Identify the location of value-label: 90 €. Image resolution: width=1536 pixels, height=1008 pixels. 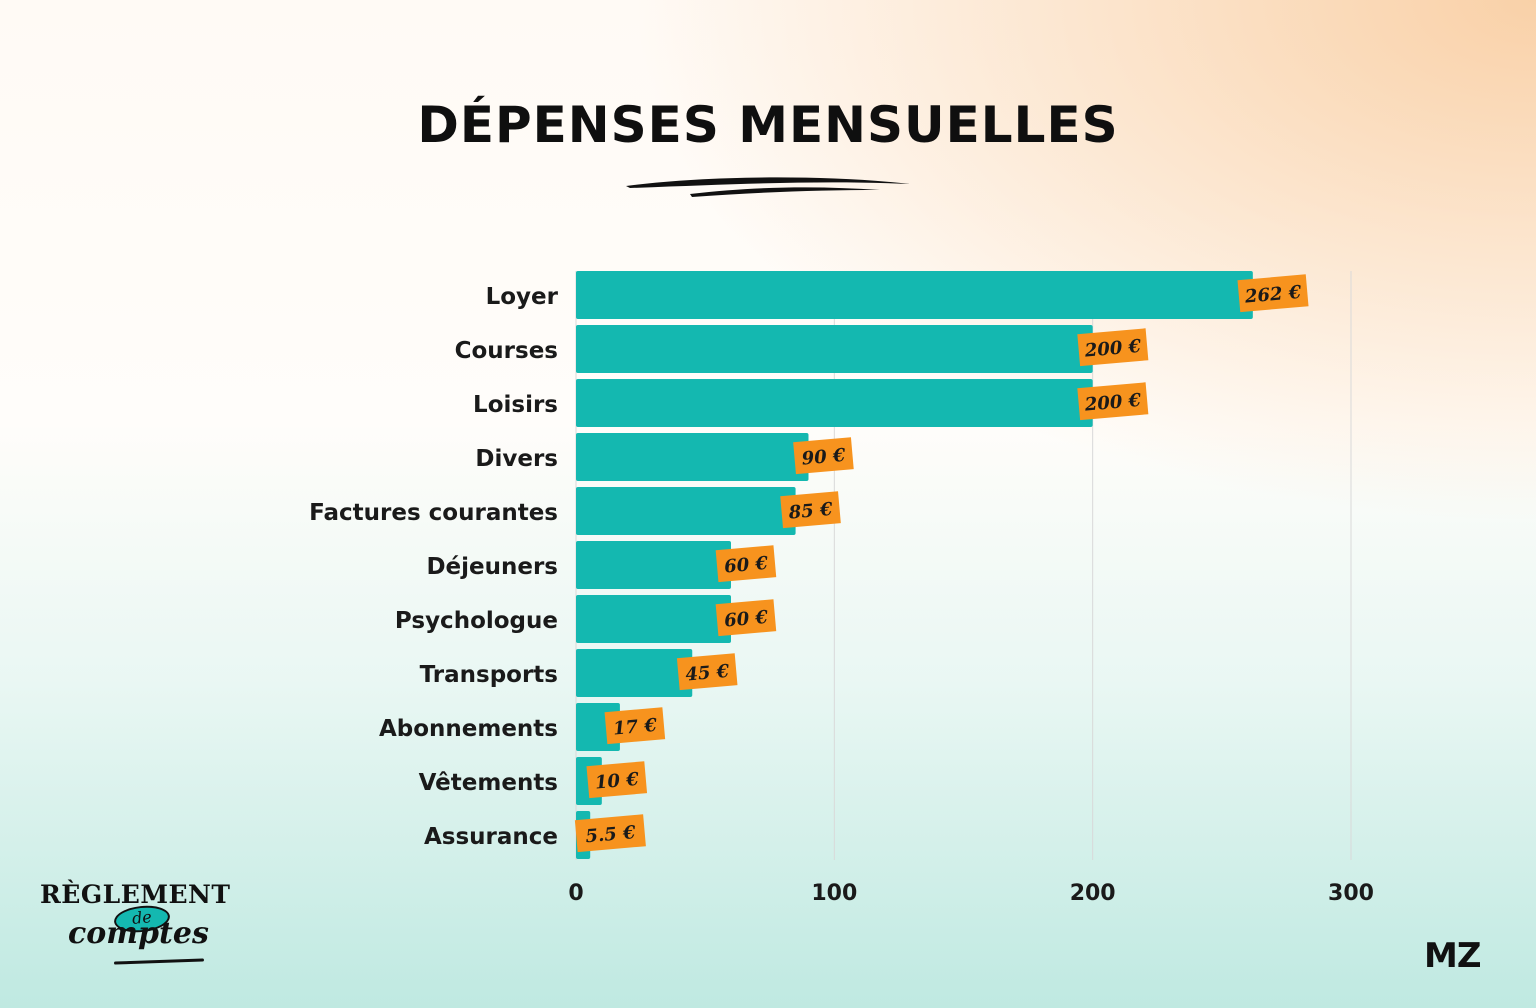
(824, 457).